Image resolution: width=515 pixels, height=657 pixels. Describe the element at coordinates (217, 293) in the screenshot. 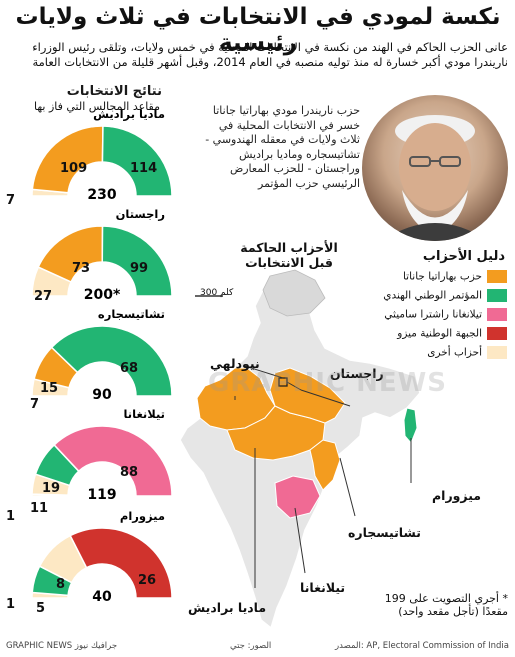

I see `scale-label: 300 كلم` at that location.